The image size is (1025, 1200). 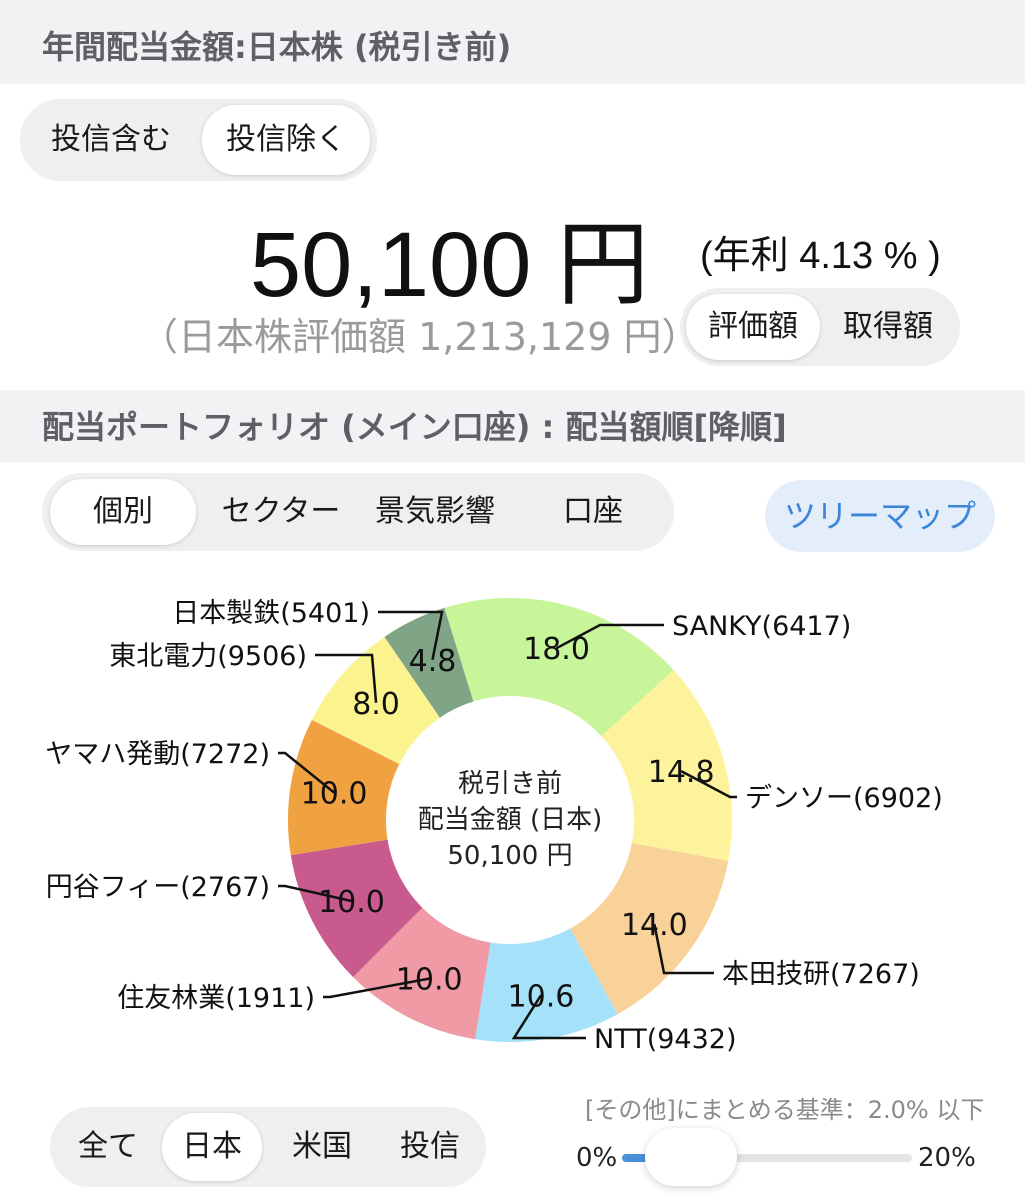 I want to click on annual-yield: (年利 4.13 % ), so click(x=820, y=256).